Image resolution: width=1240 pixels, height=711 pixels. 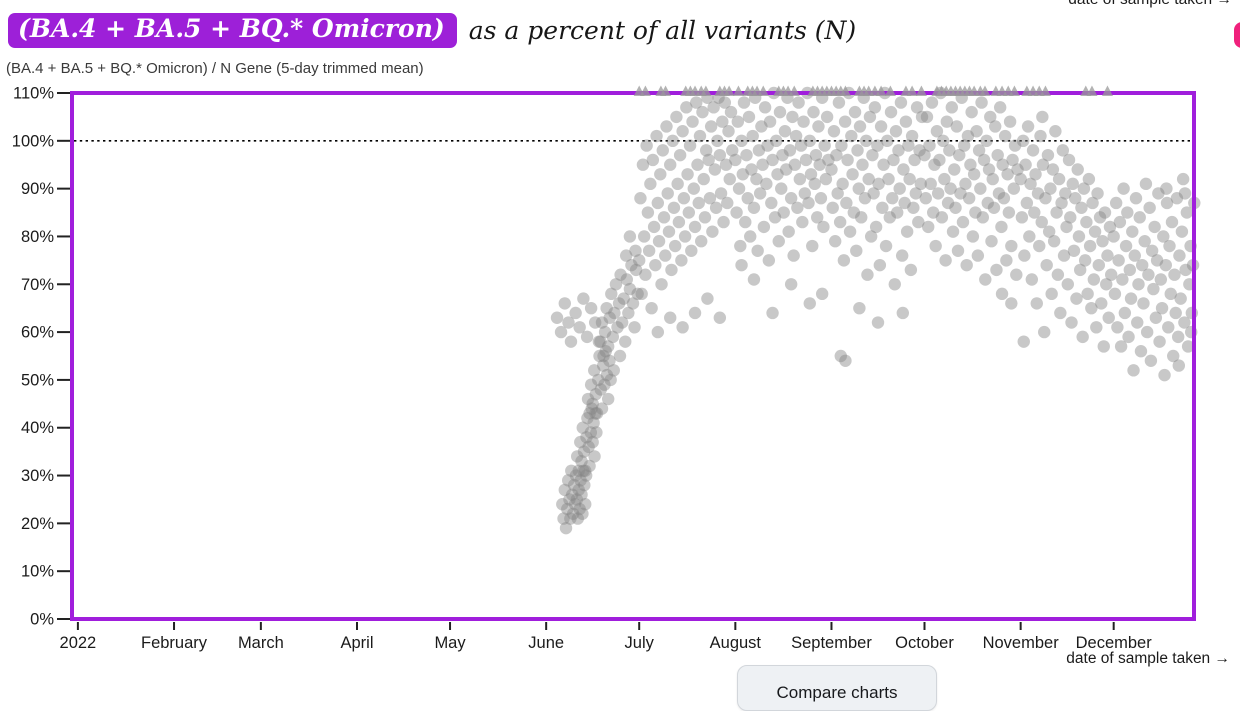 I want to click on title-highlight-chip: (BA.4 + BA.5 + BQ.* Omicron), so click(x=232, y=30).